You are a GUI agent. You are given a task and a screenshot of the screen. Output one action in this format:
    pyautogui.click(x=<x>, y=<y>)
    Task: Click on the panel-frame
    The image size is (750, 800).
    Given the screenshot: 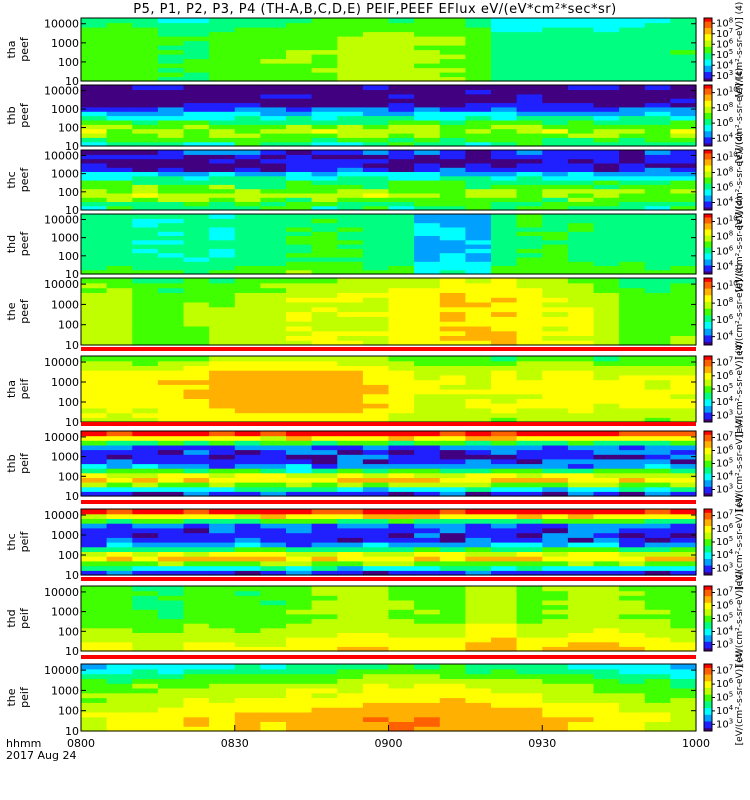 What is the action you would take?
    pyautogui.click(x=388, y=244)
    